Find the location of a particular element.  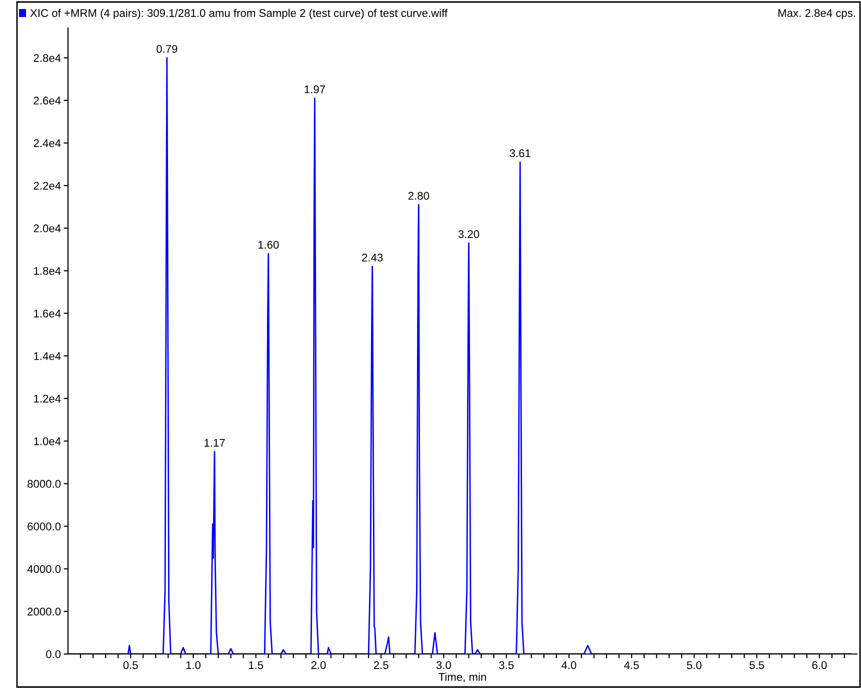

annotation: 3.20 is located at coordinates (469, 234).